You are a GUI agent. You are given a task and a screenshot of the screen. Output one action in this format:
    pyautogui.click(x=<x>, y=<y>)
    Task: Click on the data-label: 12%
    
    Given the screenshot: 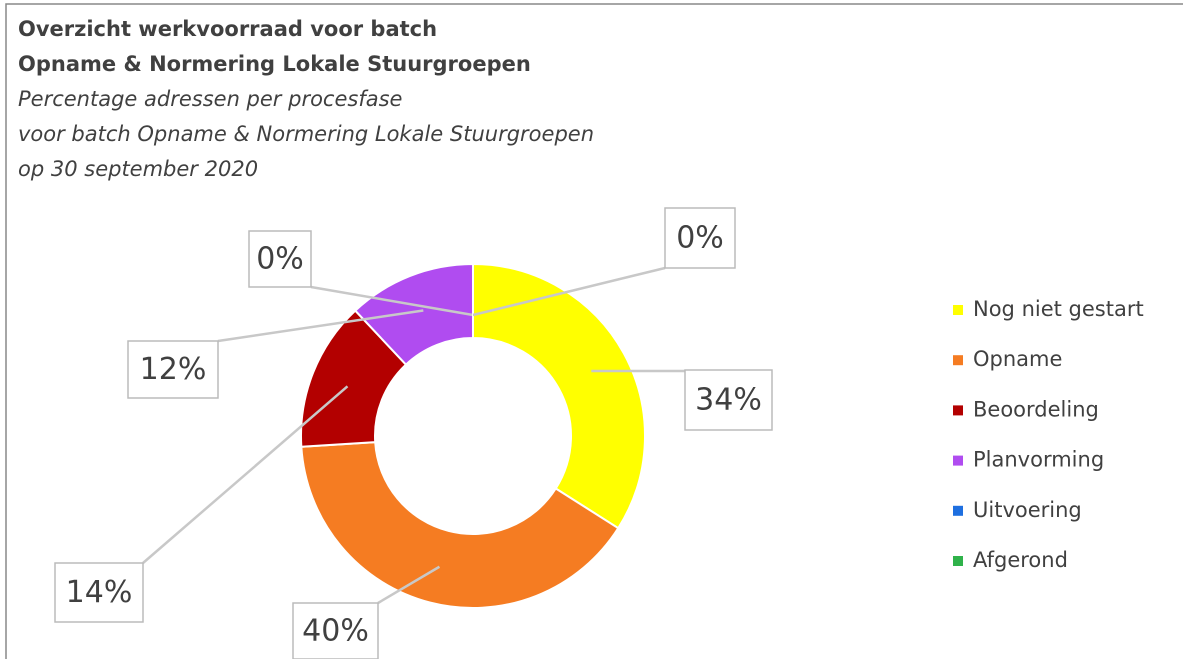 What is the action you would take?
    pyautogui.click(x=173, y=369)
    